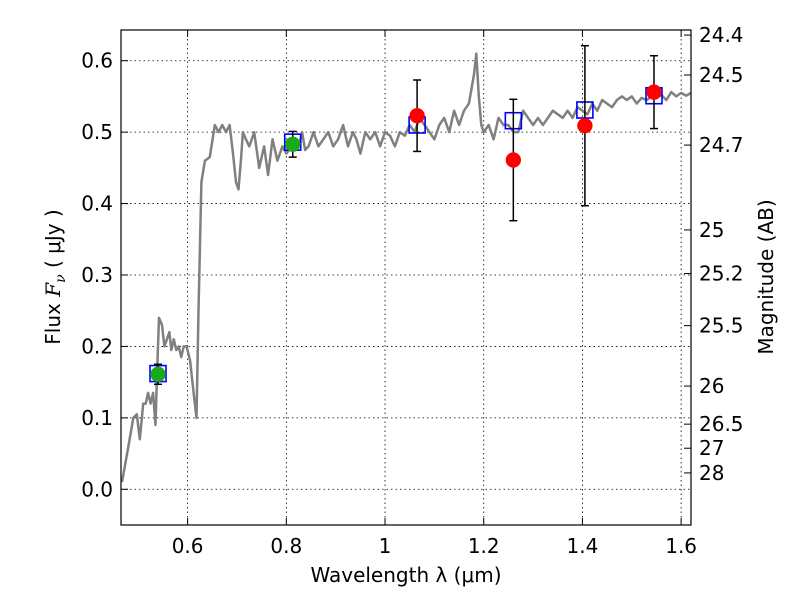 This screenshot has height=600, width=800. I want to click on y-tick-label: 0.0, so click(97, 489).